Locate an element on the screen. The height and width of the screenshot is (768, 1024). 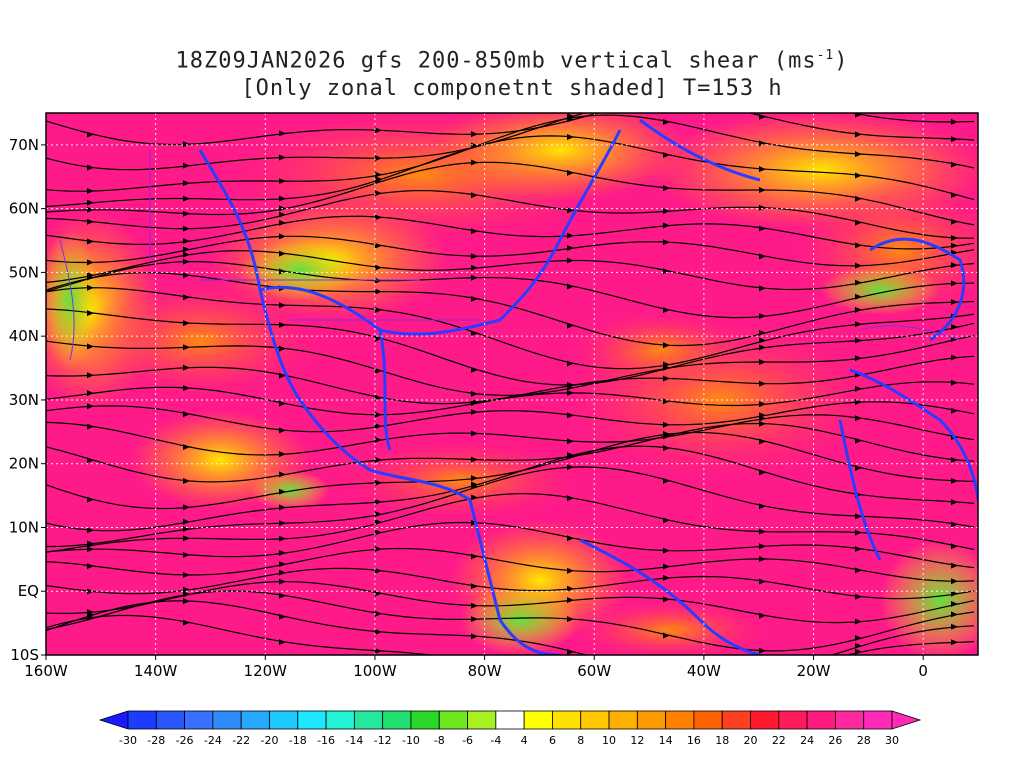
colorbar-label: -10 is located at coordinates (411, 740).